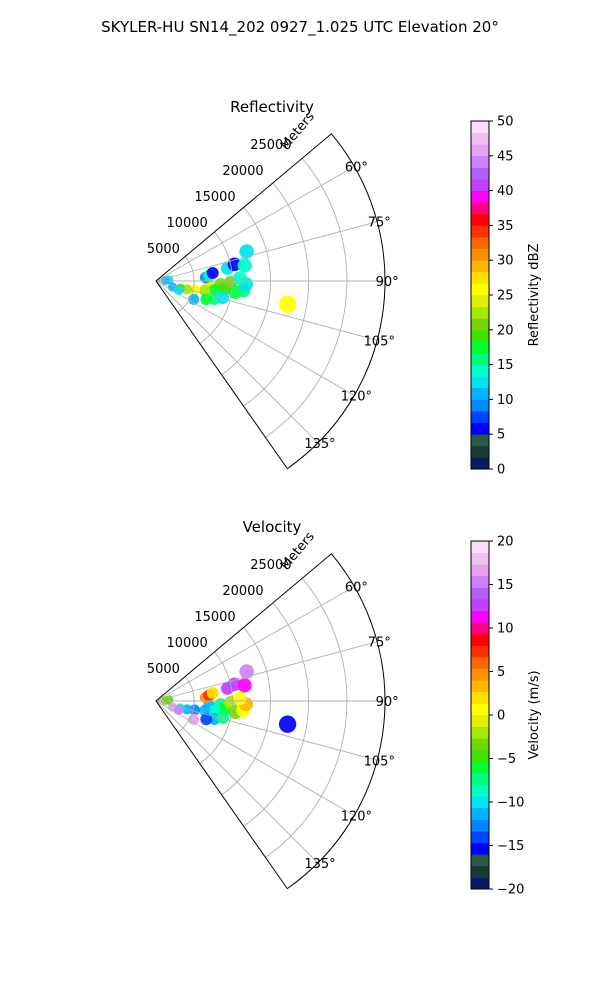  Describe the element at coordinates (510, 890) in the screenshot. I see `colorbar-tick-label: −20` at that location.